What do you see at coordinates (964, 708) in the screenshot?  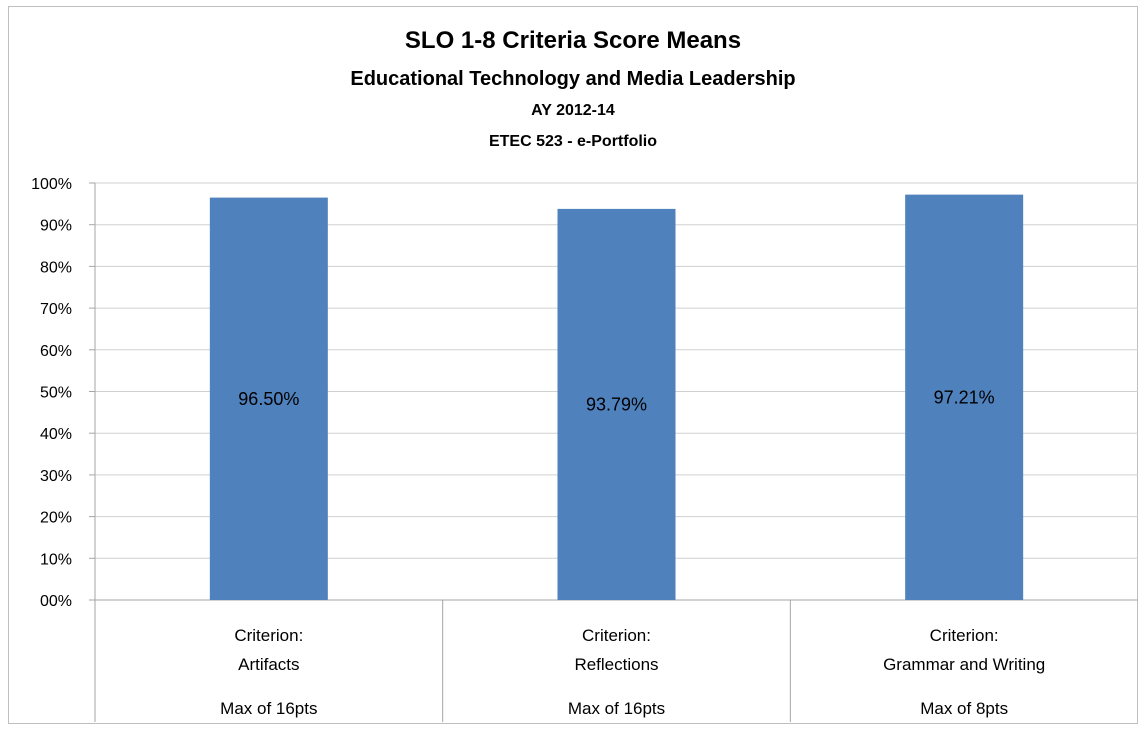 I see `category-max-label: Max of 8pts` at bounding box center [964, 708].